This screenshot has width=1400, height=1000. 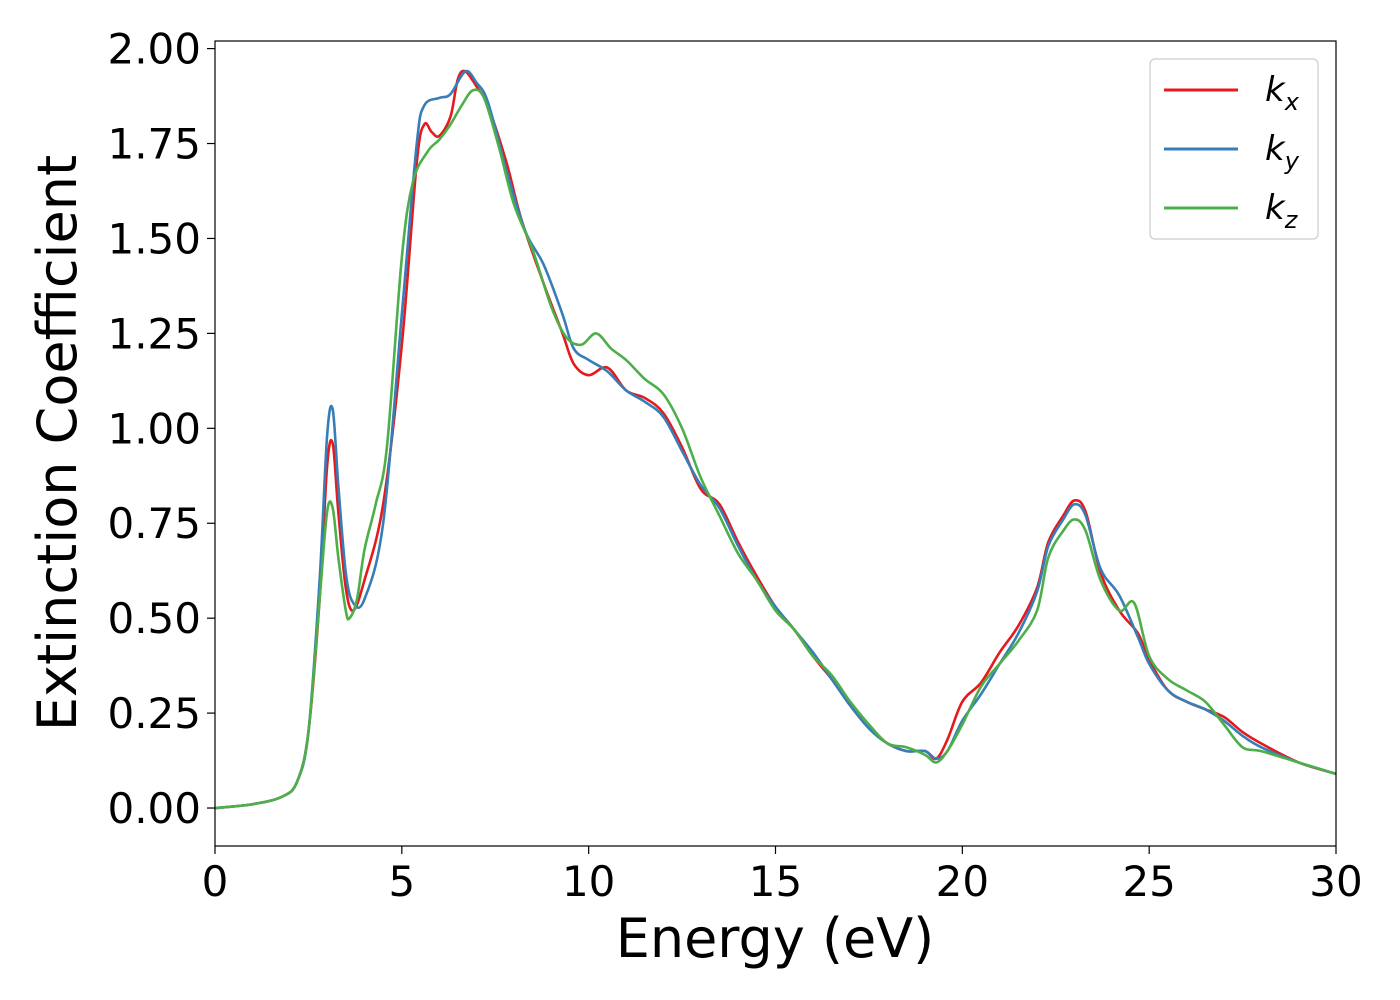 What do you see at coordinates (1148, 881) in the screenshot?
I see `x-tick-label: 25` at bounding box center [1148, 881].